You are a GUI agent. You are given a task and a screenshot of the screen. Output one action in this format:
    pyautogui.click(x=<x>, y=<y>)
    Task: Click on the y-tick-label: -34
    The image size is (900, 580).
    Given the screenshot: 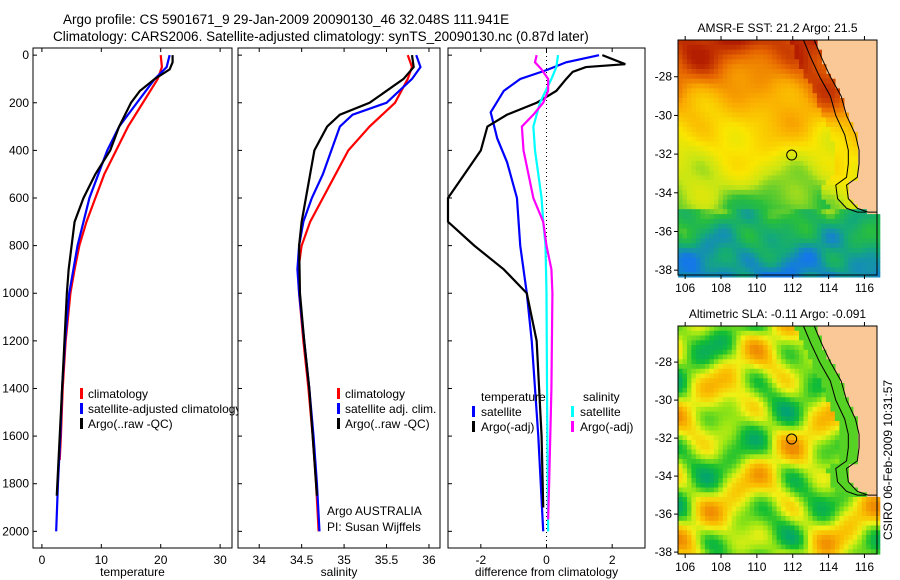 What is the action you would take?
    pyautogui.click(x=664, y=193)
    